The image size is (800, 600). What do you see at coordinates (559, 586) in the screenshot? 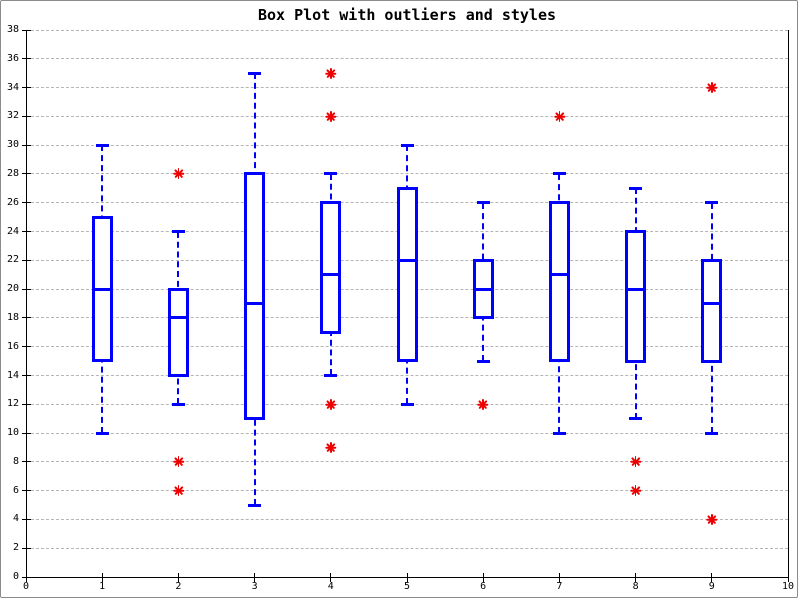
I see `x-tick-label: 7` at bounding box center [559, 586].